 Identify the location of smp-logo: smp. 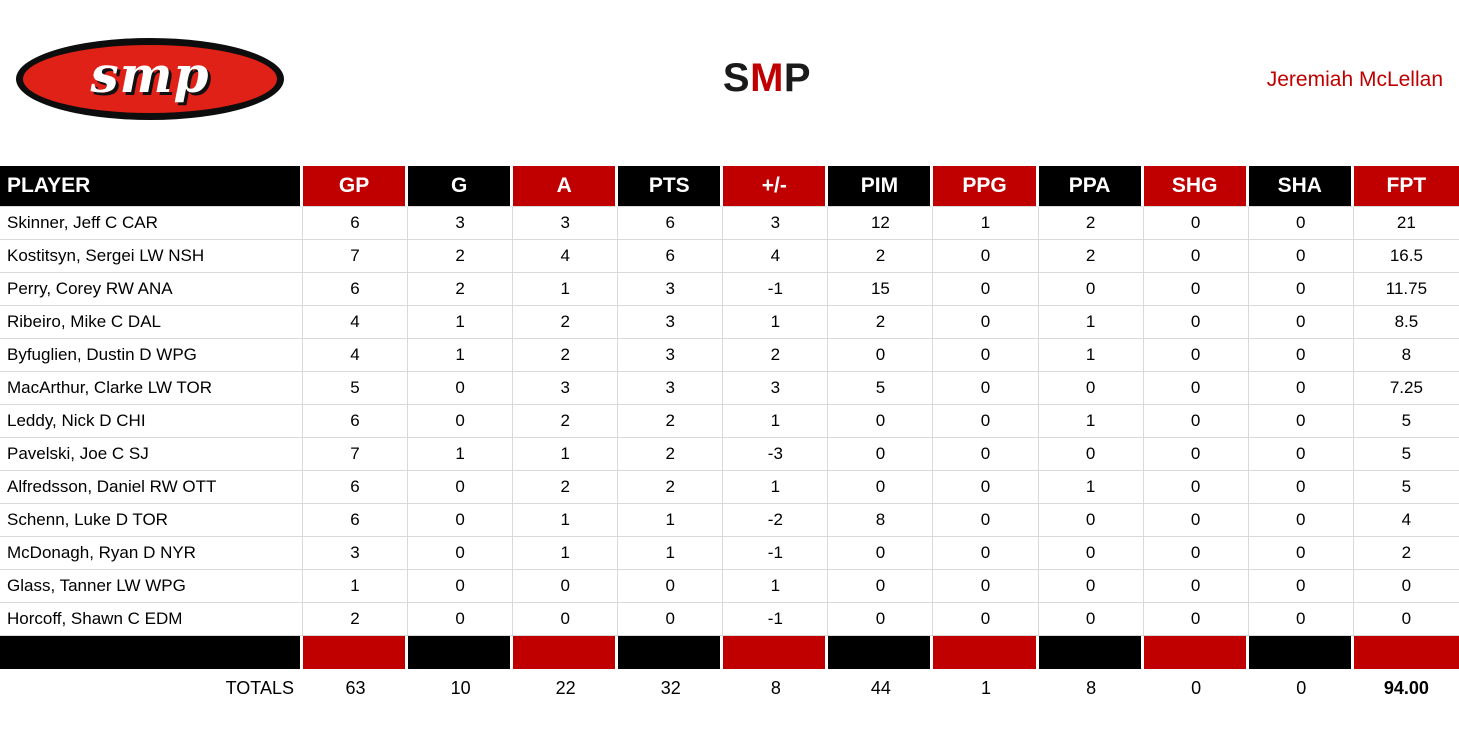
(150, 79).